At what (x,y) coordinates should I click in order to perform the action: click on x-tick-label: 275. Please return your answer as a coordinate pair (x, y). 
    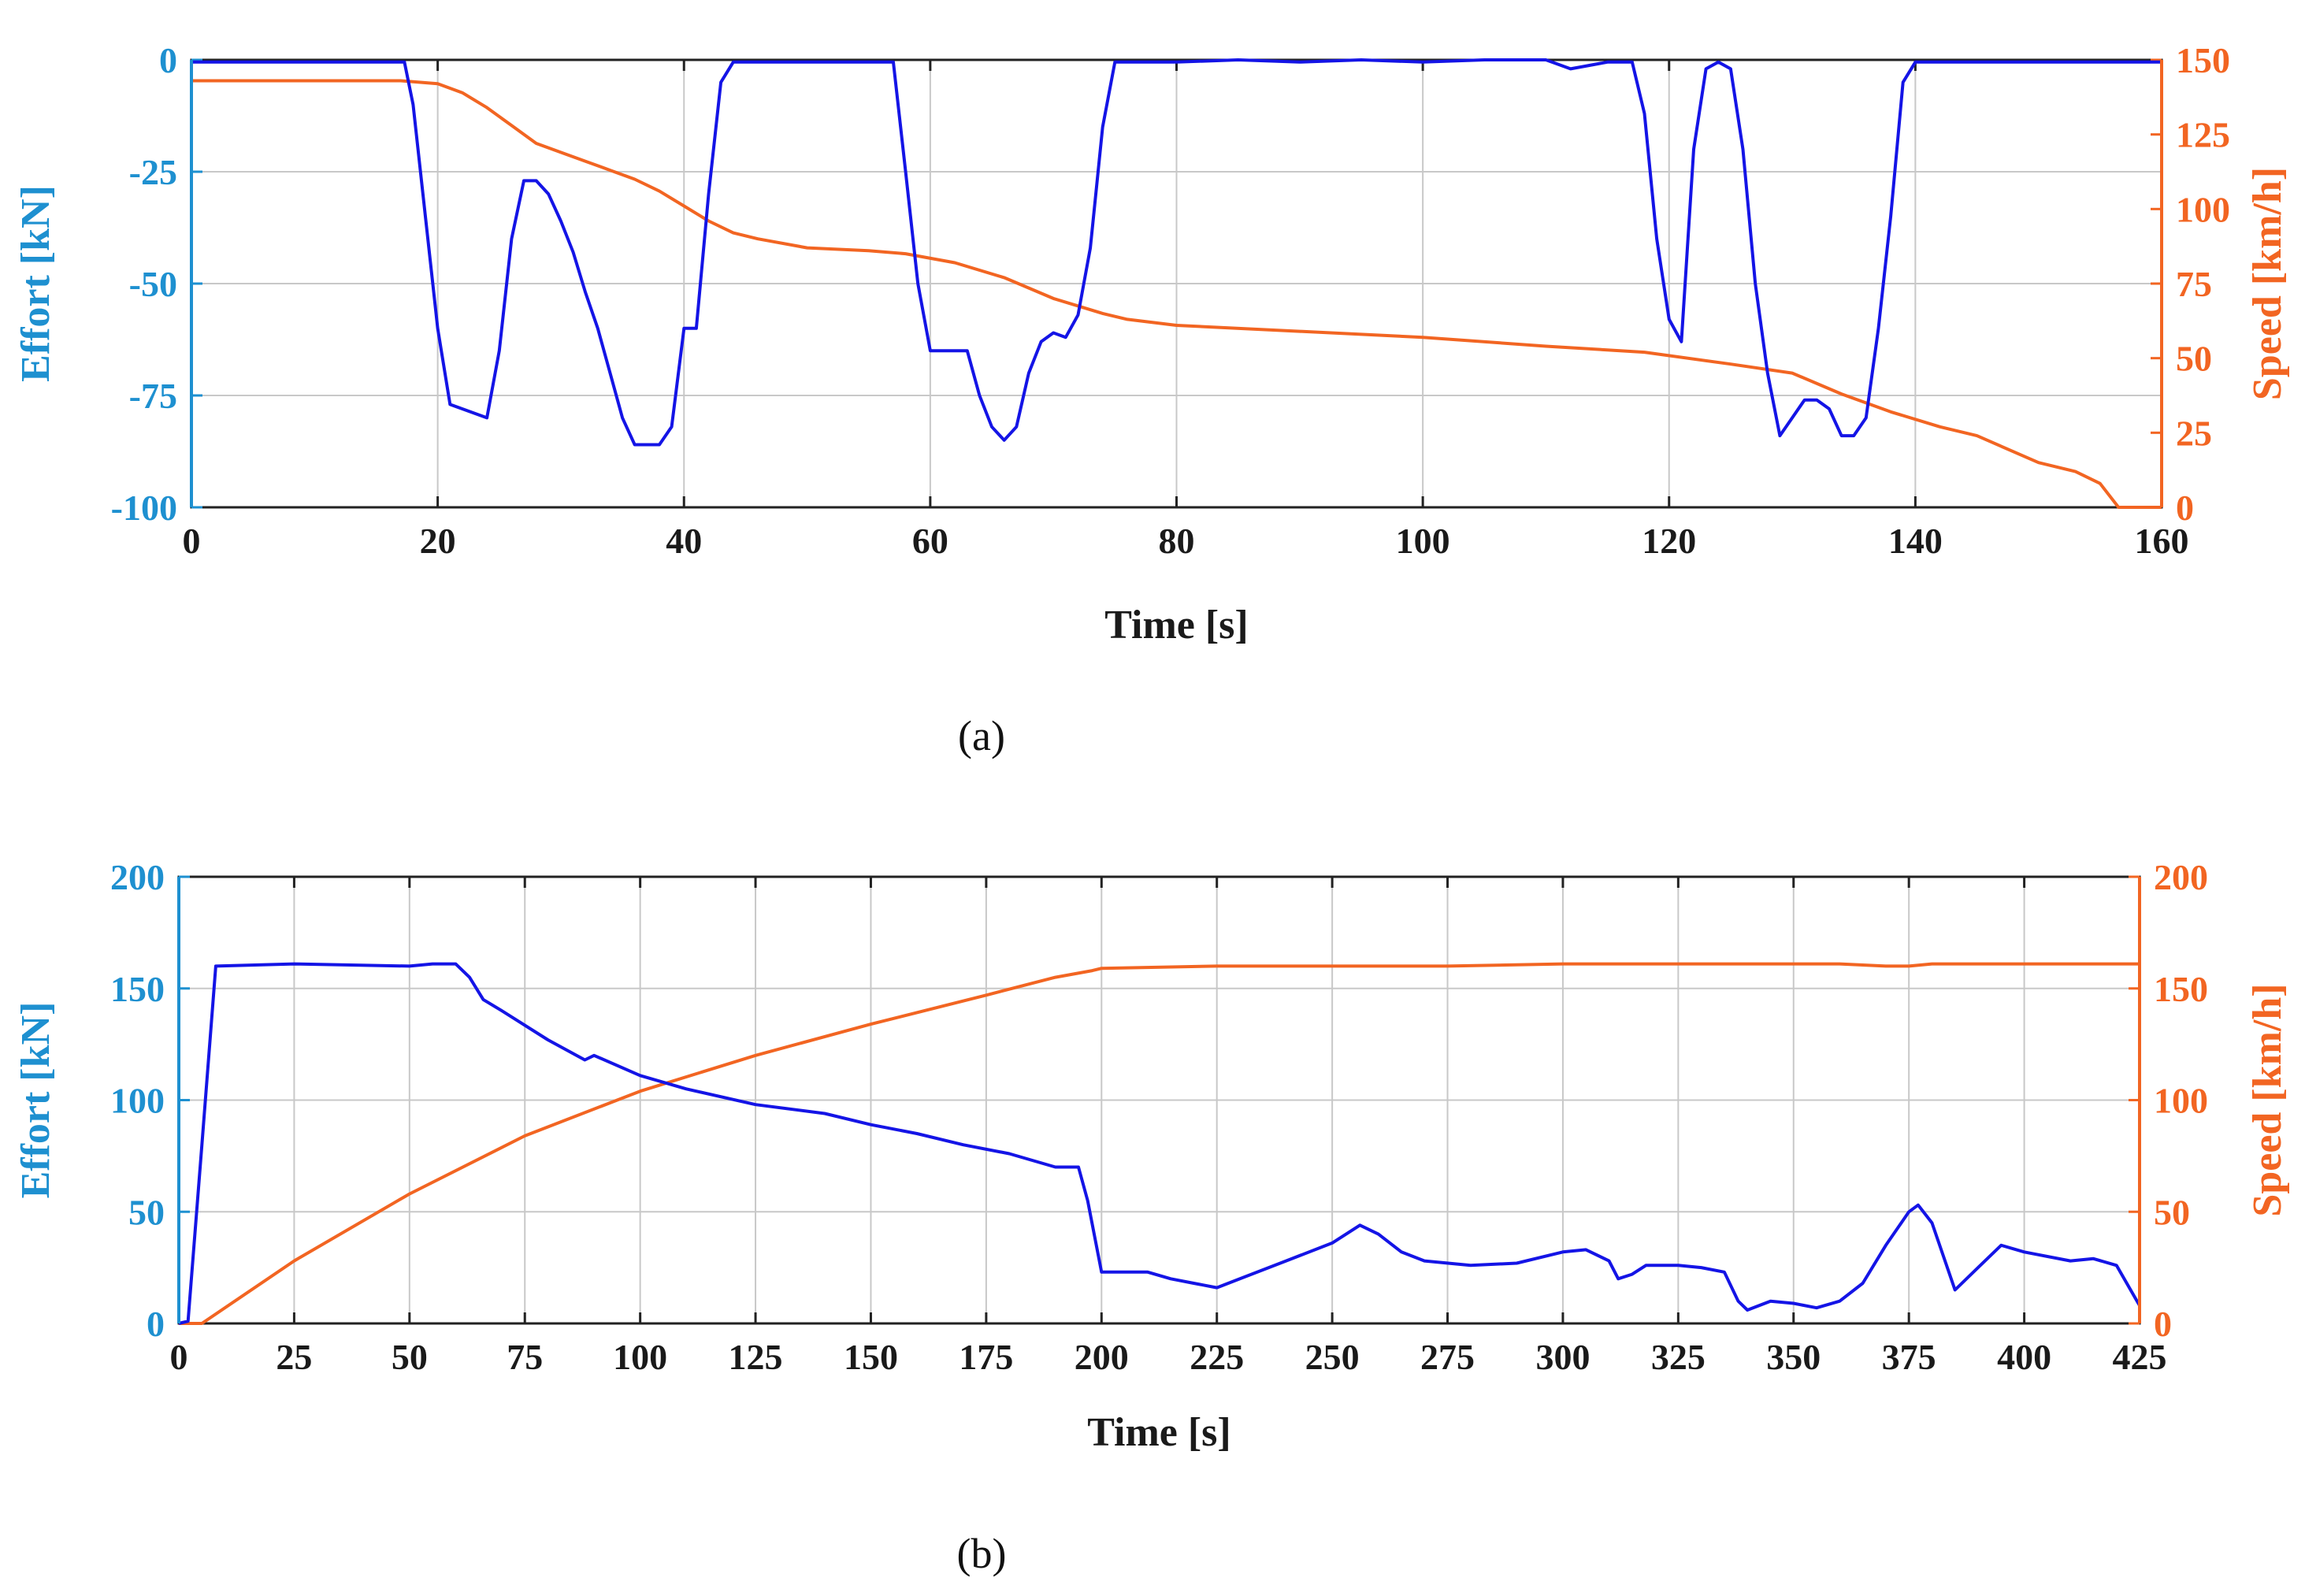
    Looking at the image, I should click on (1447, 1357).